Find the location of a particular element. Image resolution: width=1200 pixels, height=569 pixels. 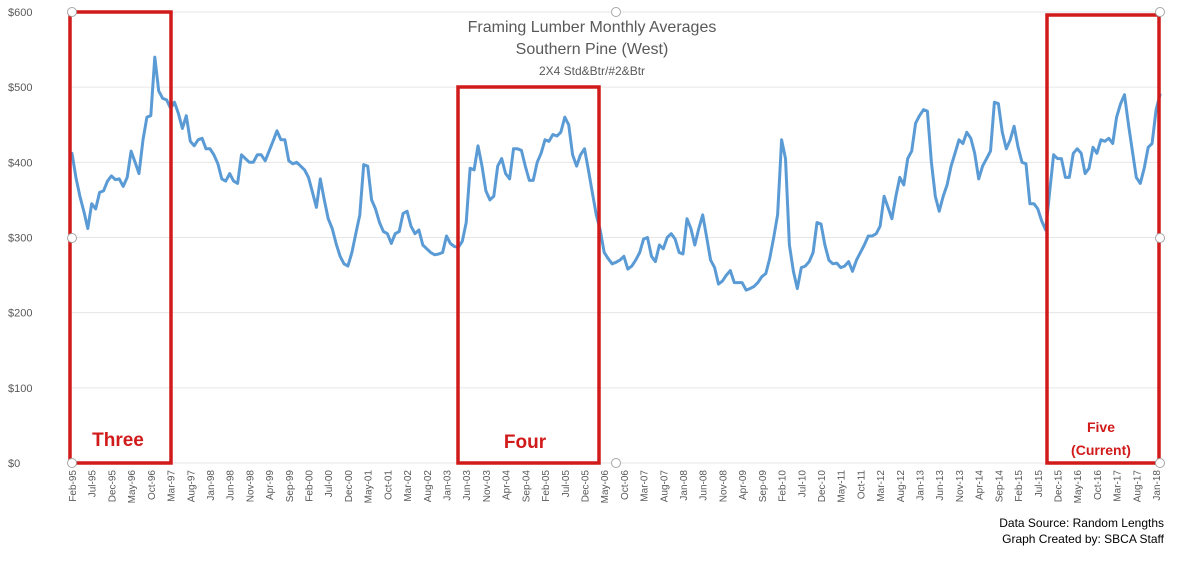

x-tick-label: Mar-02 is located at coordinates (408, 486).